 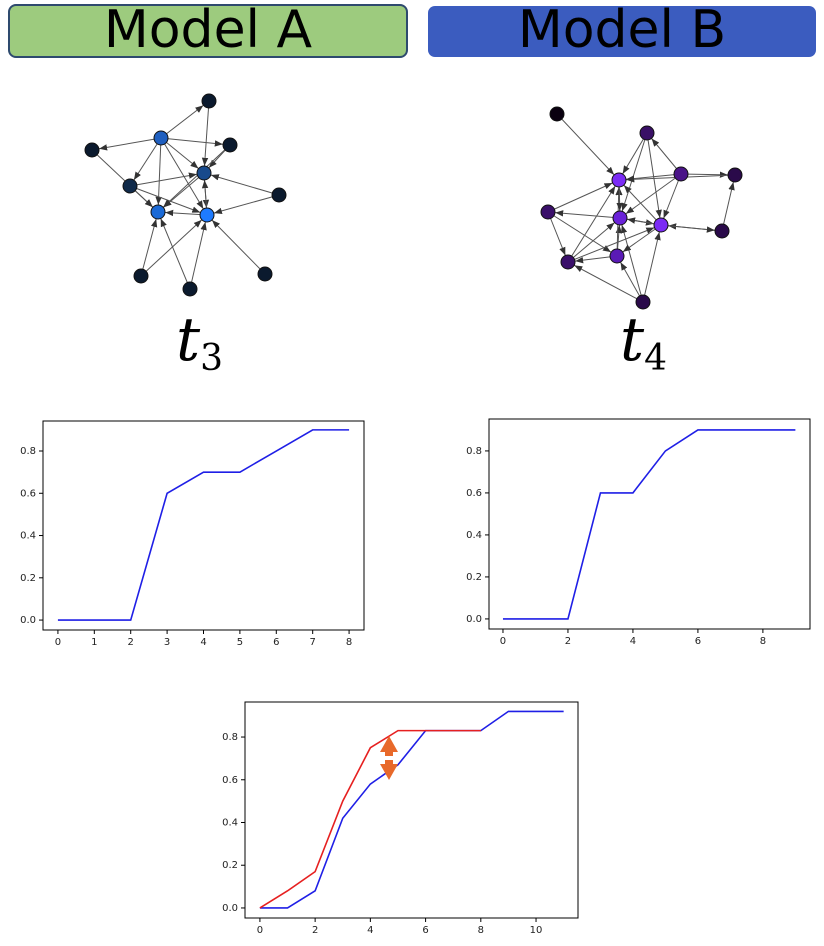 I want to click on arrow-up, so click(x=389, y=746).